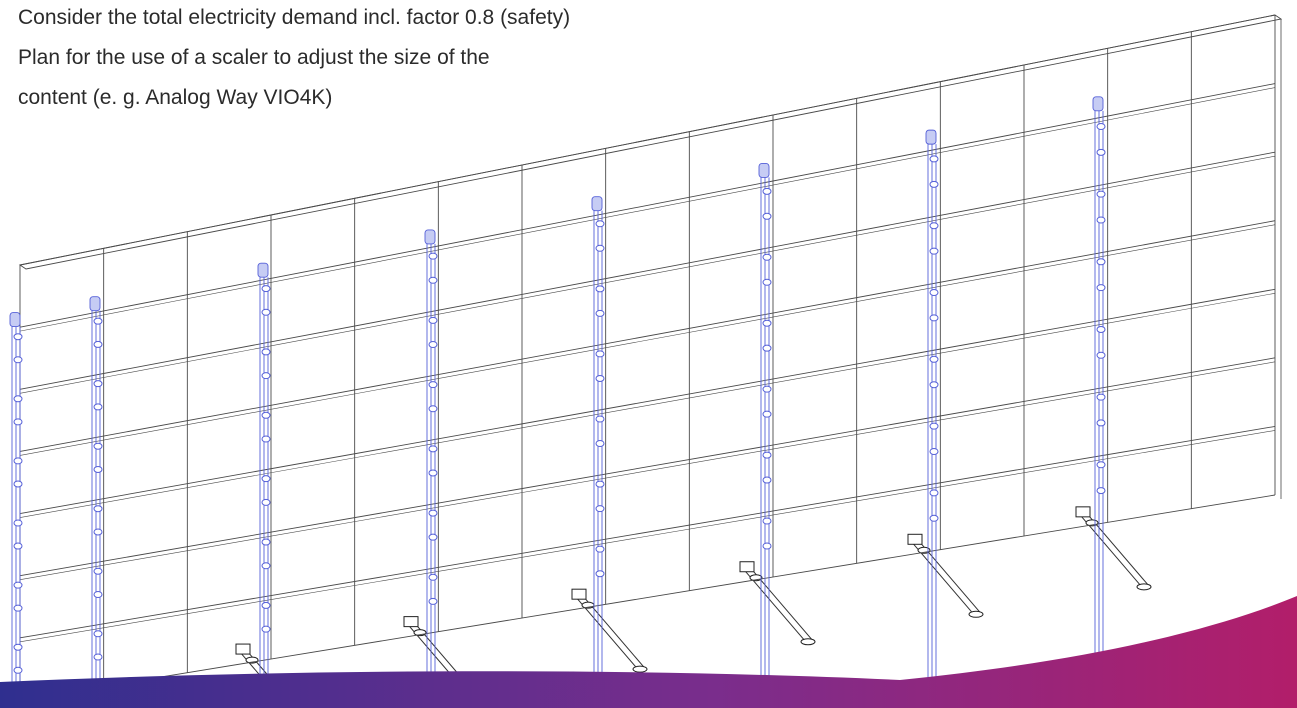  Describe the element at coordinates (175, 97) in the screenshot. I see `note-scaler-example: content (e. g. Analog Way VIO4K)` at that location.